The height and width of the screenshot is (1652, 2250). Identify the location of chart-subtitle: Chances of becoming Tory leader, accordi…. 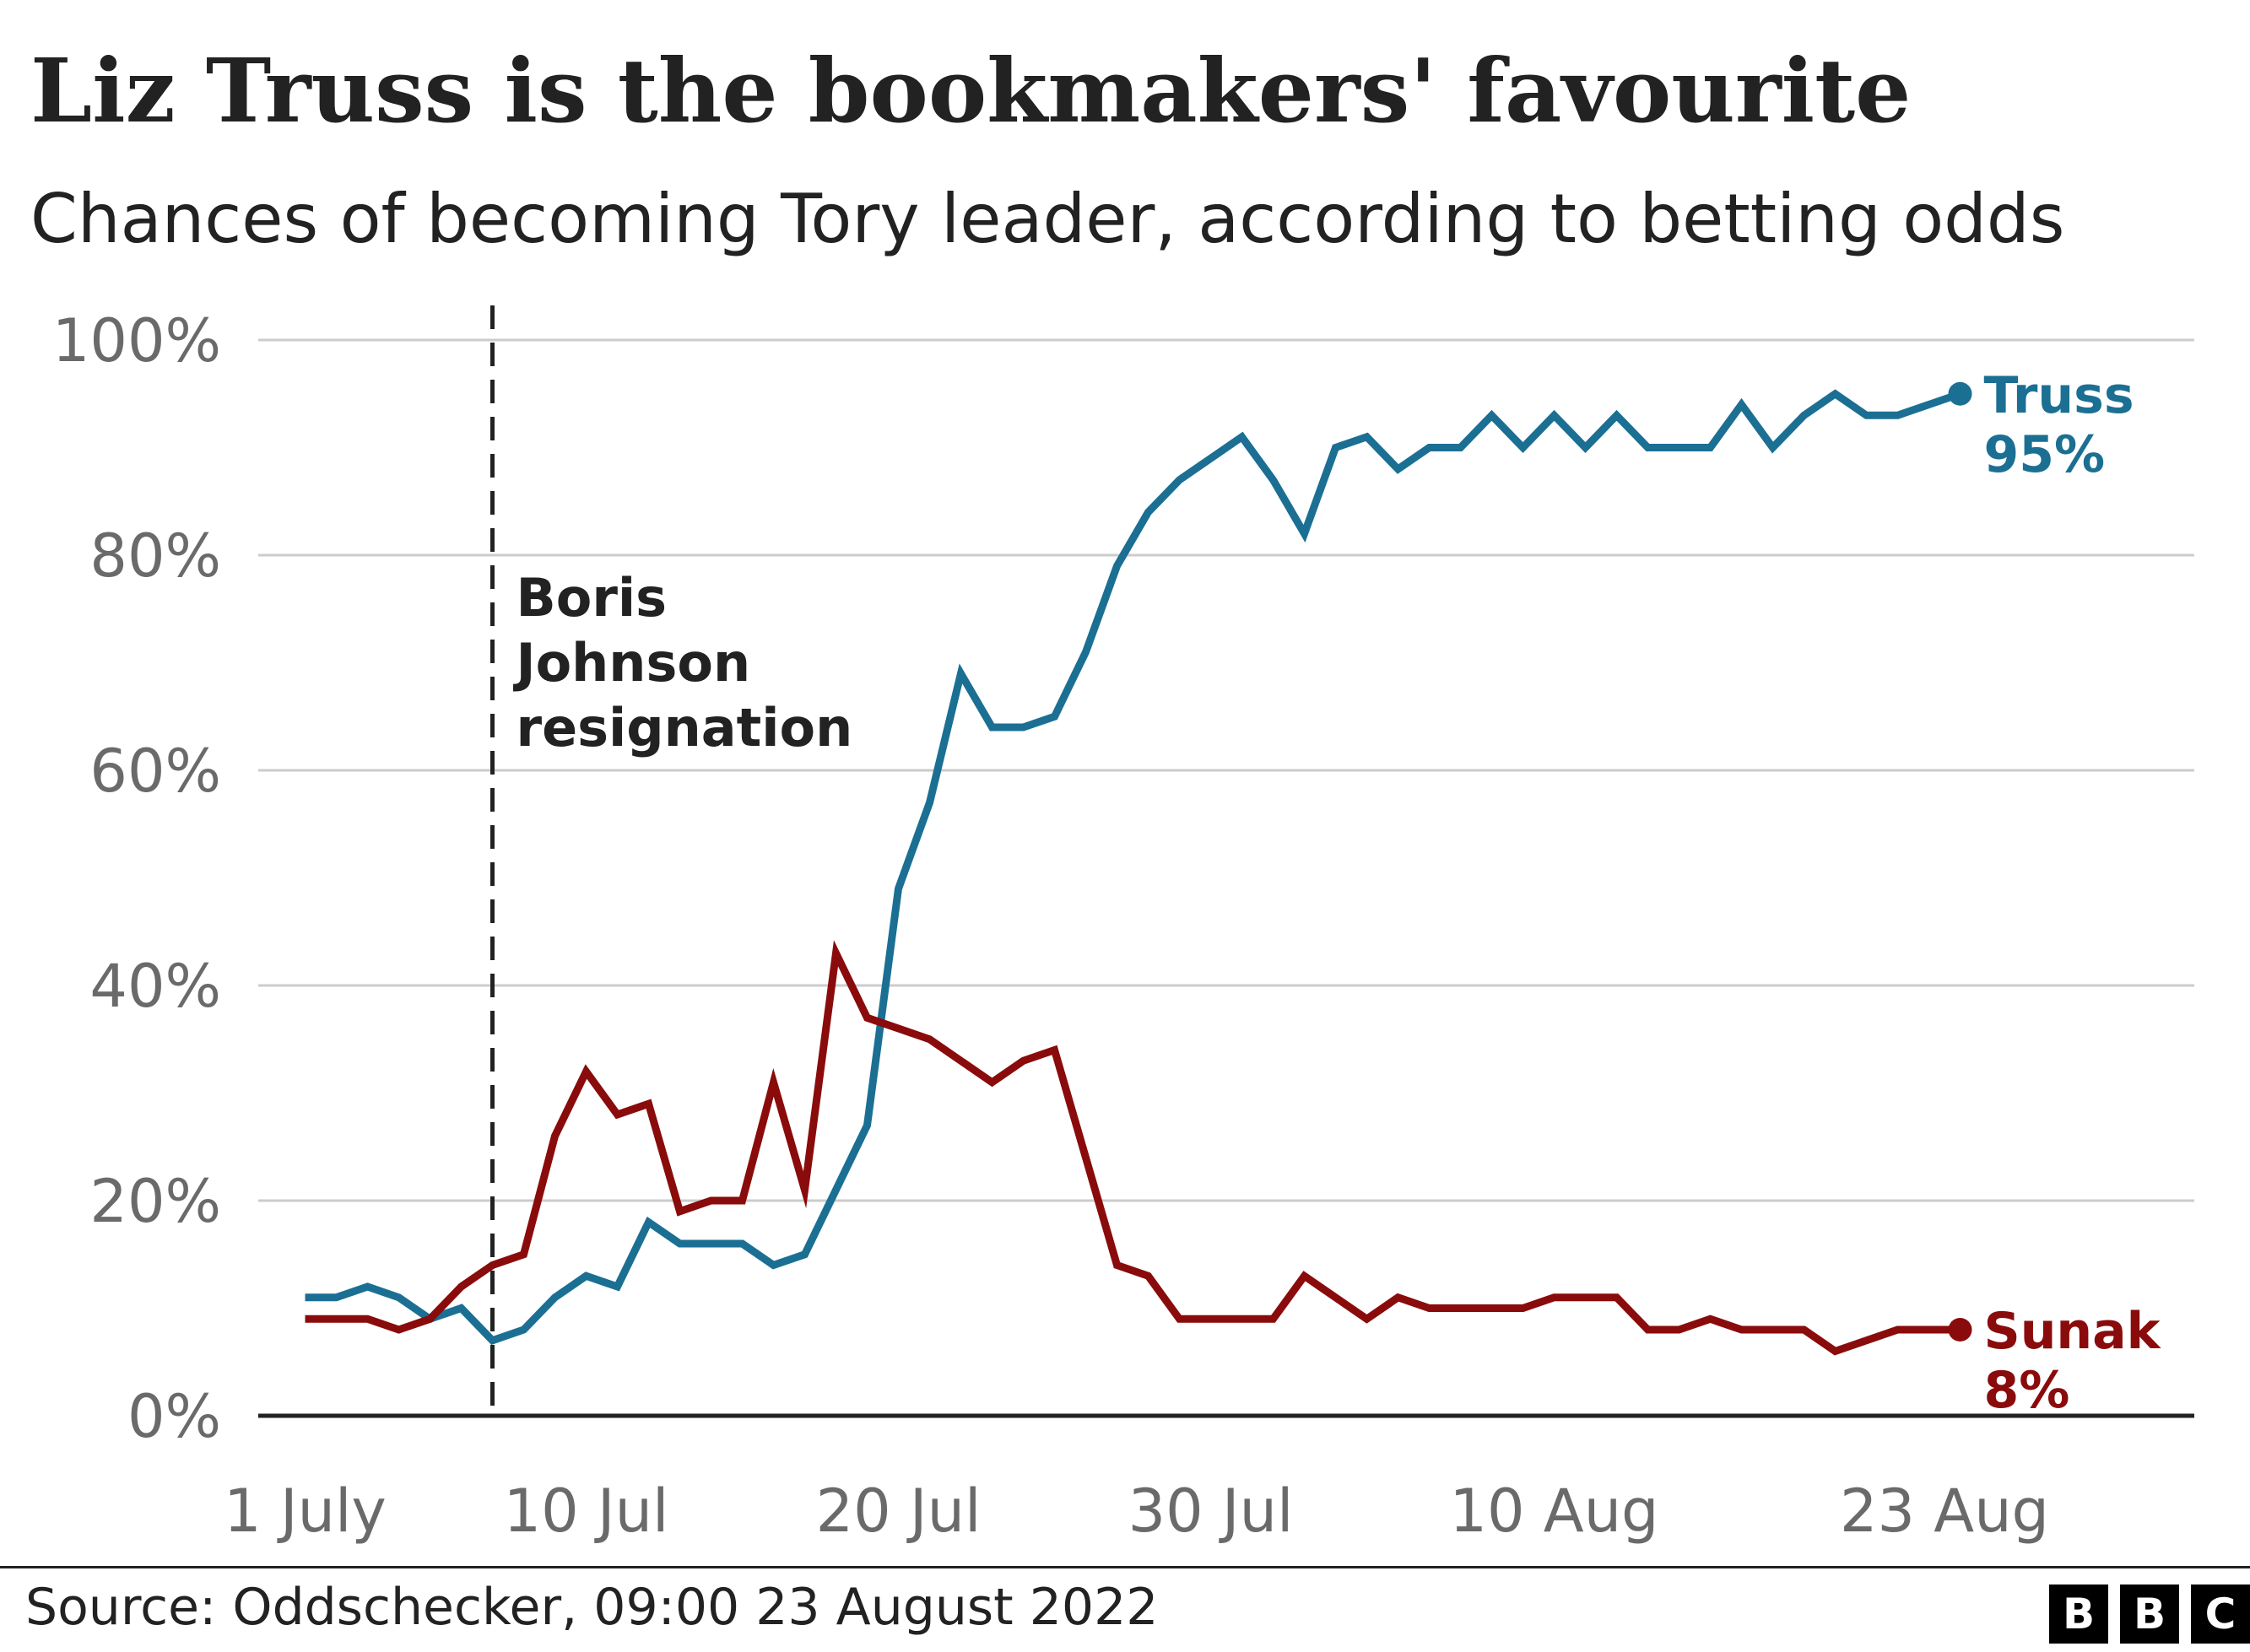
(1047, 219).